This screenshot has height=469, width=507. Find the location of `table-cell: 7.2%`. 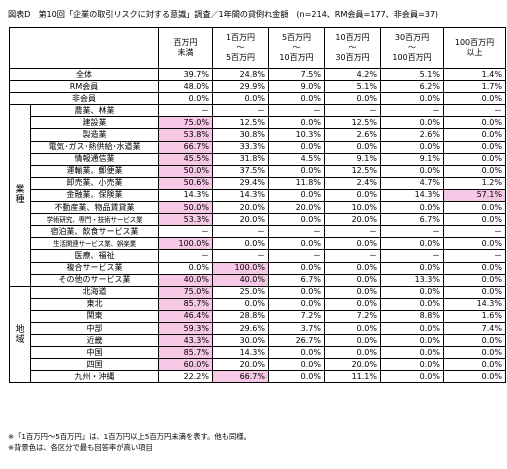

table-cell: 7.2% is located at coordinates (352, 316).